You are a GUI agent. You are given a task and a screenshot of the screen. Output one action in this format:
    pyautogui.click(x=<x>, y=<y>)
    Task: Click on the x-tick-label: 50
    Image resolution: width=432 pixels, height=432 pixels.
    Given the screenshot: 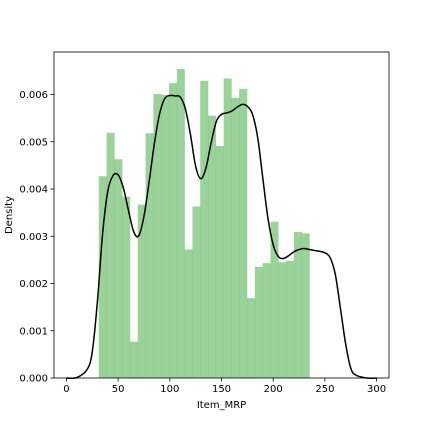 What is the action you would take?
    pyautogui.click(x=118, y=389)
    